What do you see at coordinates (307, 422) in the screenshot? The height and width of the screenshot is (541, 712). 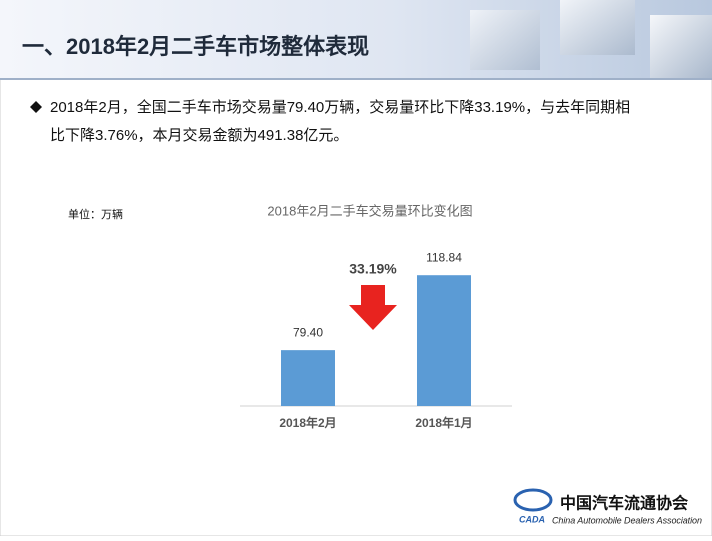 I see `x-tick-label: 2018年2月` at bounding box center [307, 422].